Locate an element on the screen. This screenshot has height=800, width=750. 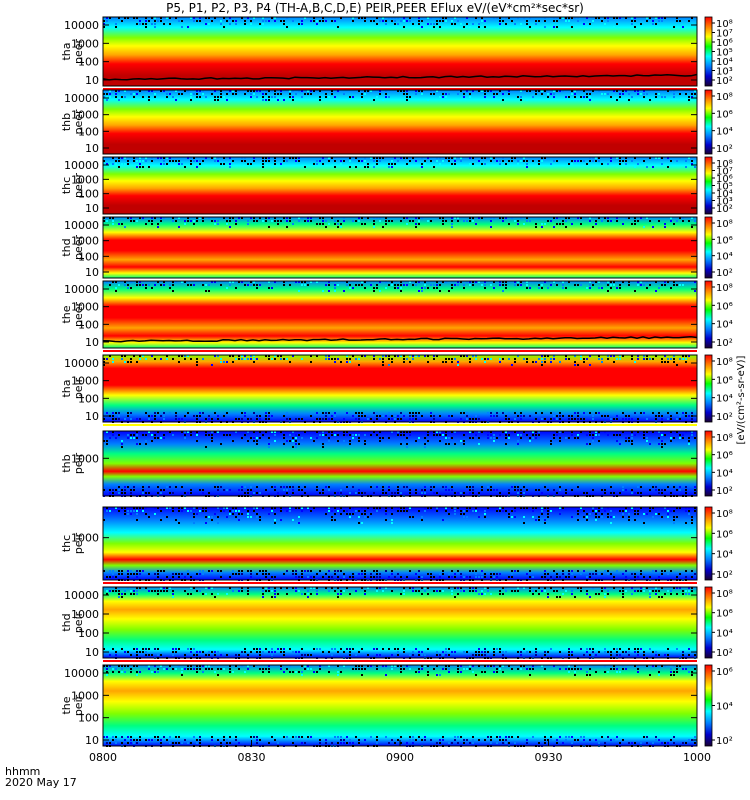
x-tick-label: 0800 is located at coordinates (103, 757).